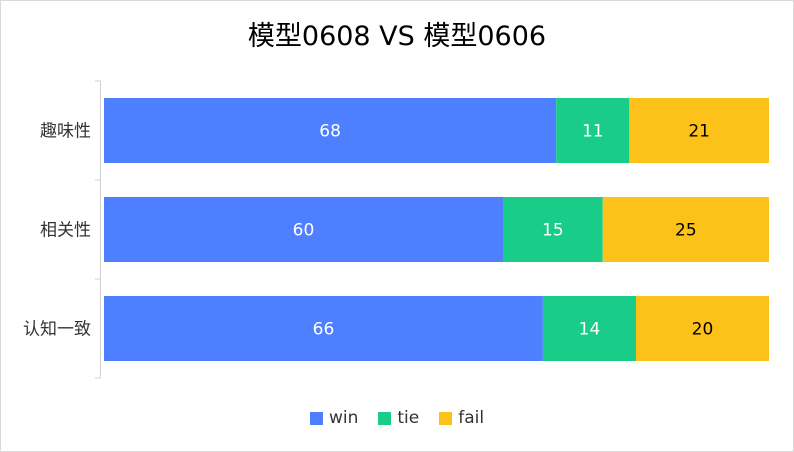 The width and height of the screenshot is (794, 452). What do you see at coordinates (65, 231) in the screenshot?
I see `category-label: 相关性` at bounding box center [65, 231].